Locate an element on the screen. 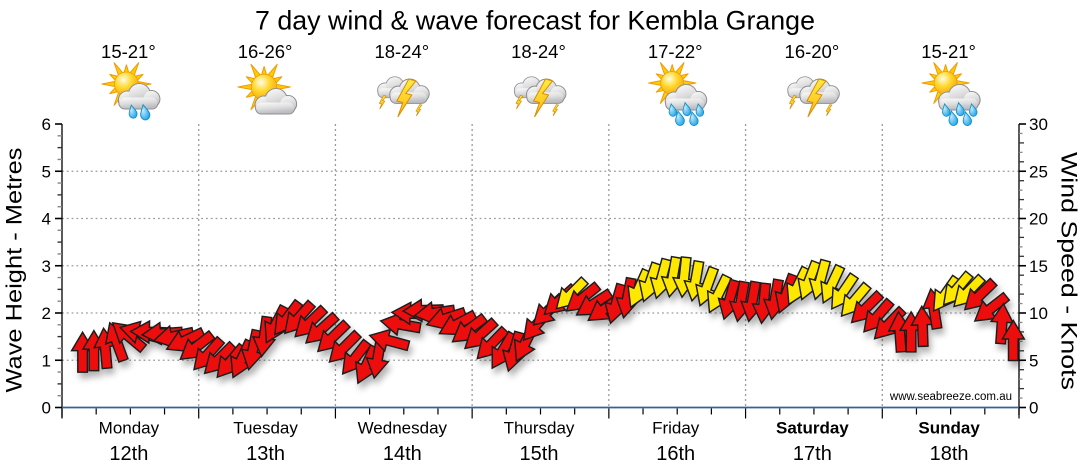 The image size is (1080, 475). svg-text: 6 is located at coordinates (46, 124).